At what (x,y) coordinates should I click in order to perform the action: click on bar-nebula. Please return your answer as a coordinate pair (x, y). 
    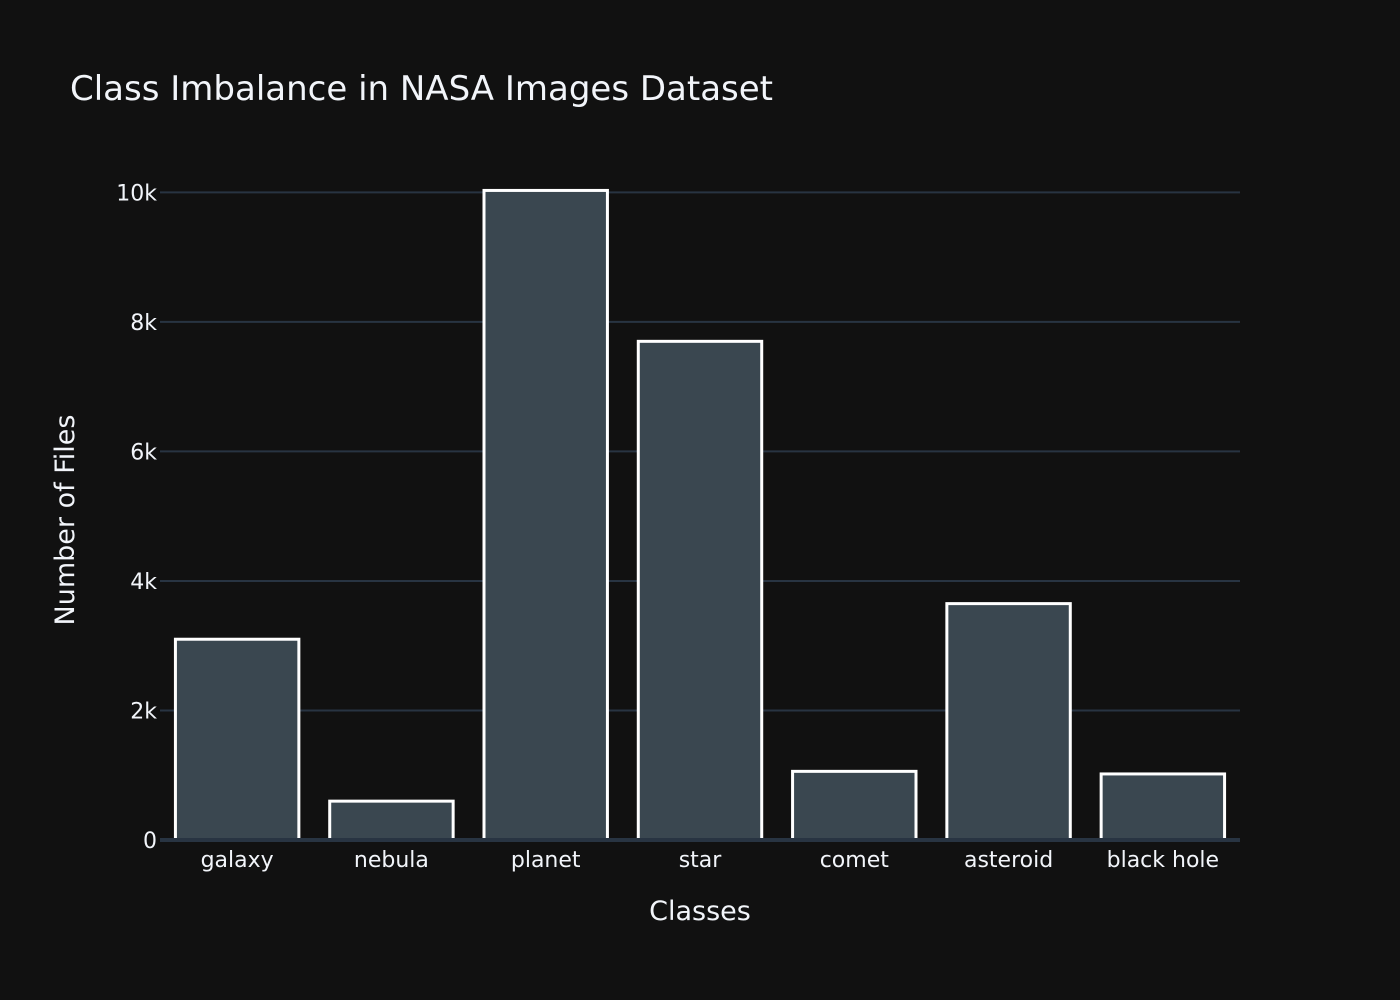
    Looking at the image, I should click on (391, 820).